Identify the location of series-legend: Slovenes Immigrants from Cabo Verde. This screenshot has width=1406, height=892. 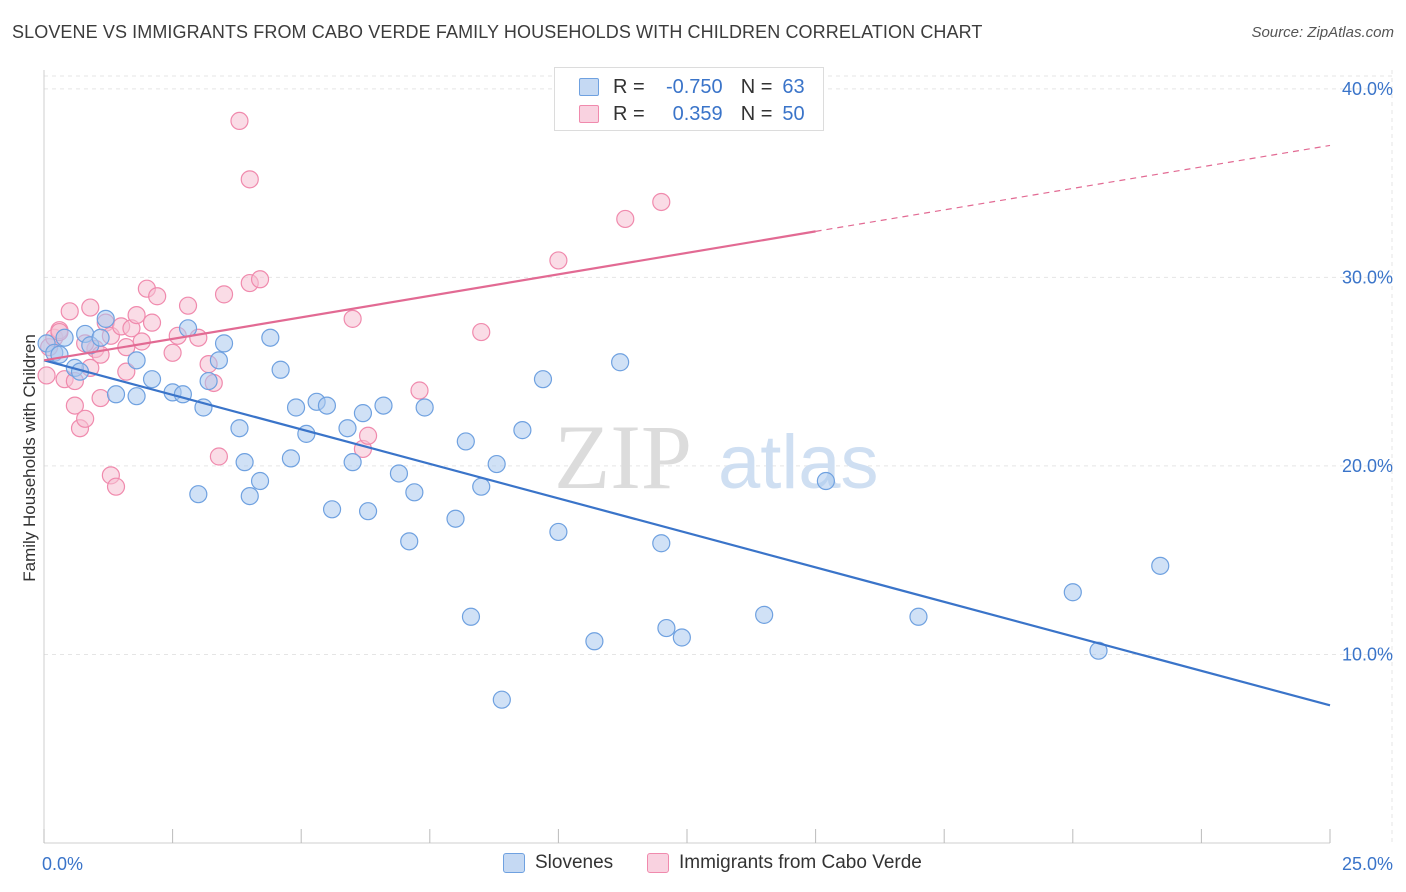
(703, 864).